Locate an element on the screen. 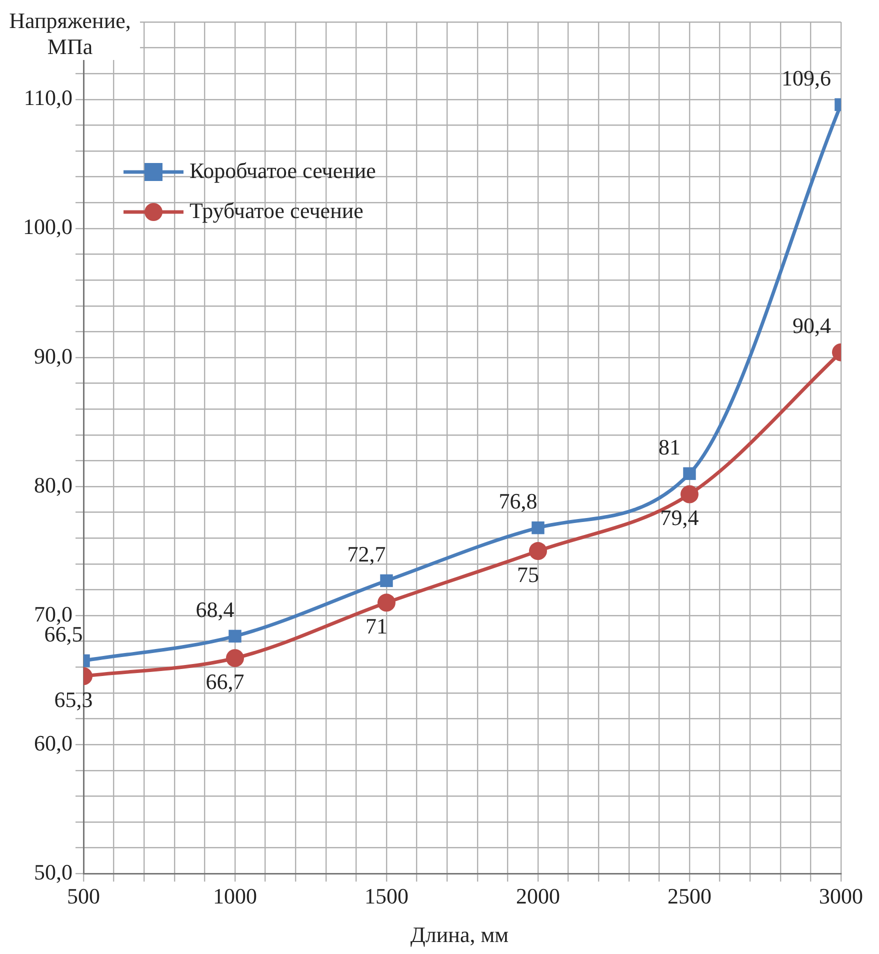 This screenshot has width=879, height=954. y-tick-label: 50,0 is located at coordinates (53, 871).